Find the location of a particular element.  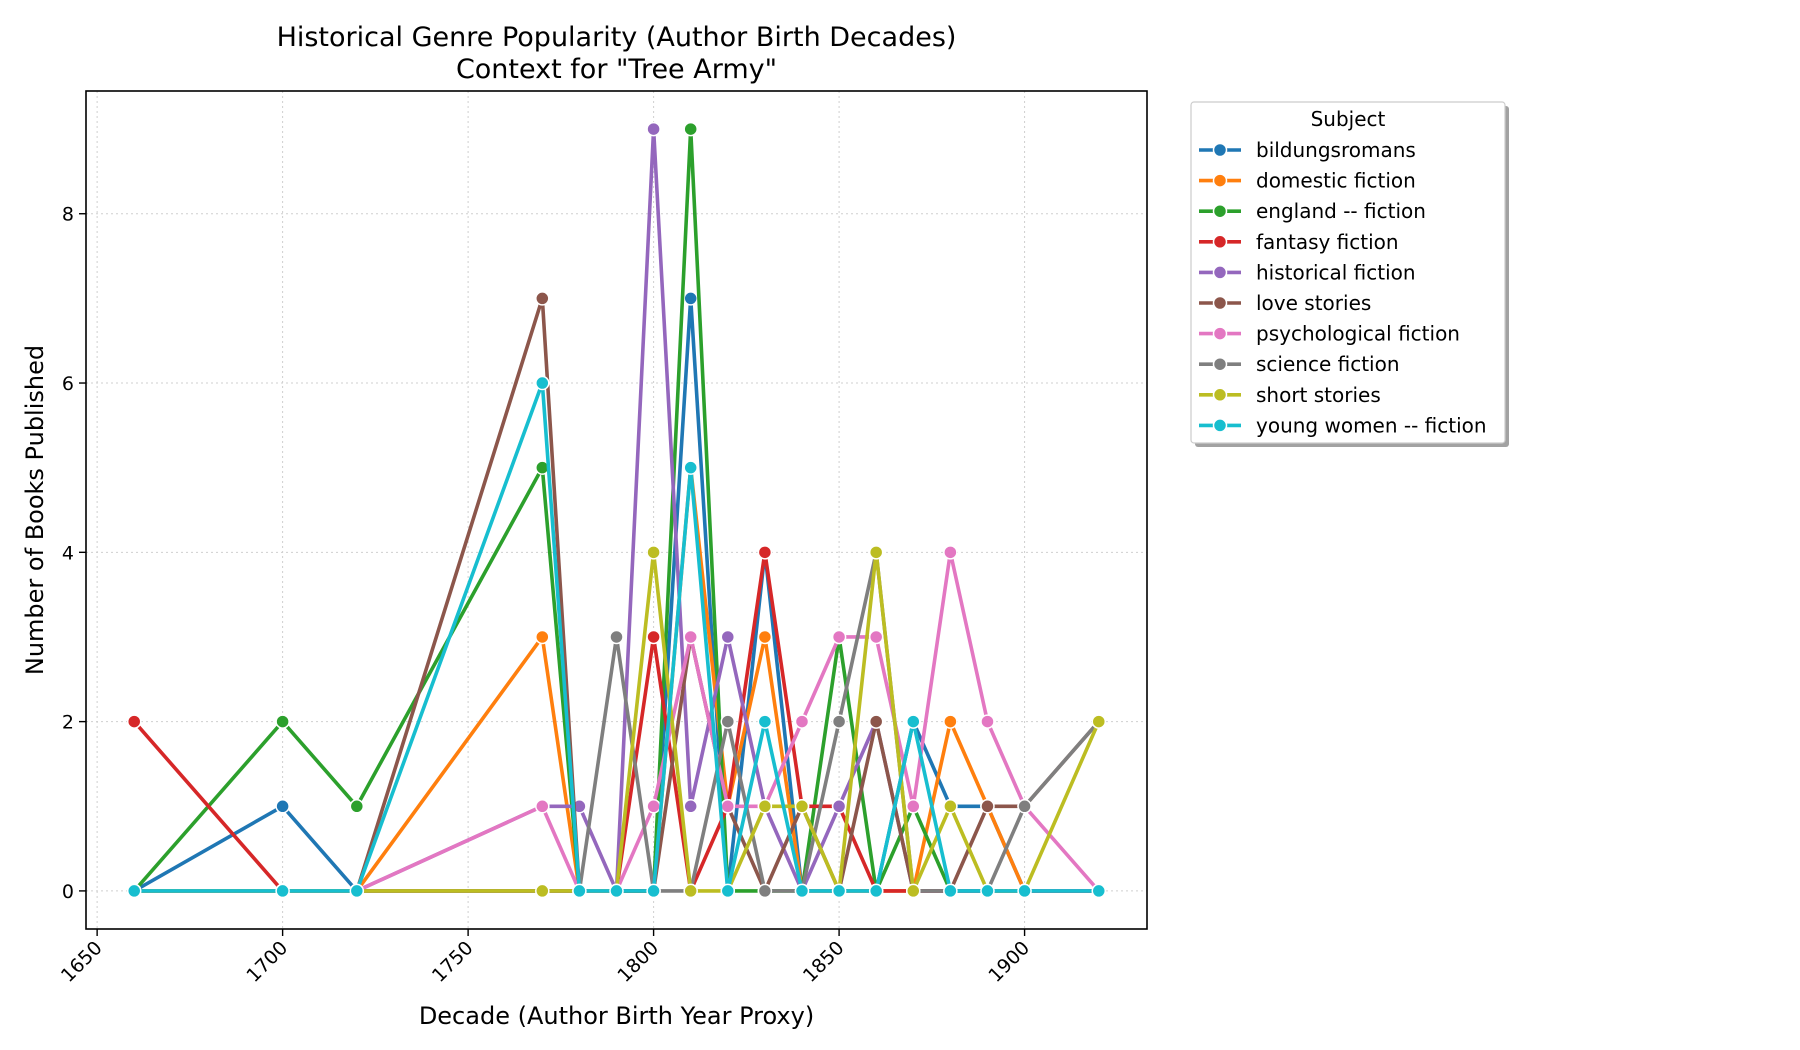

legend-entry: science fiction is located at coordinates (1299, 364).